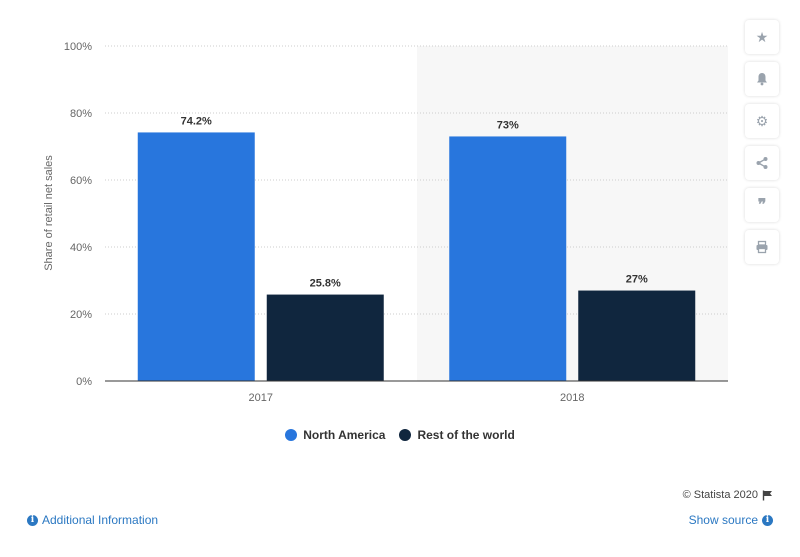 This screenshot has width=800, height=557. I want to click on y-tick-label: 20%, so click(81, 315).